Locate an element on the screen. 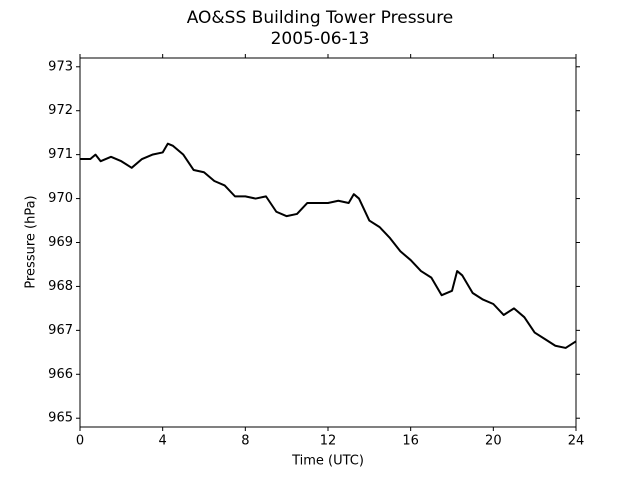 The width and height of the screenshot is (640, 480). x-tick-label: 4 is located at coordinates (163, 441).